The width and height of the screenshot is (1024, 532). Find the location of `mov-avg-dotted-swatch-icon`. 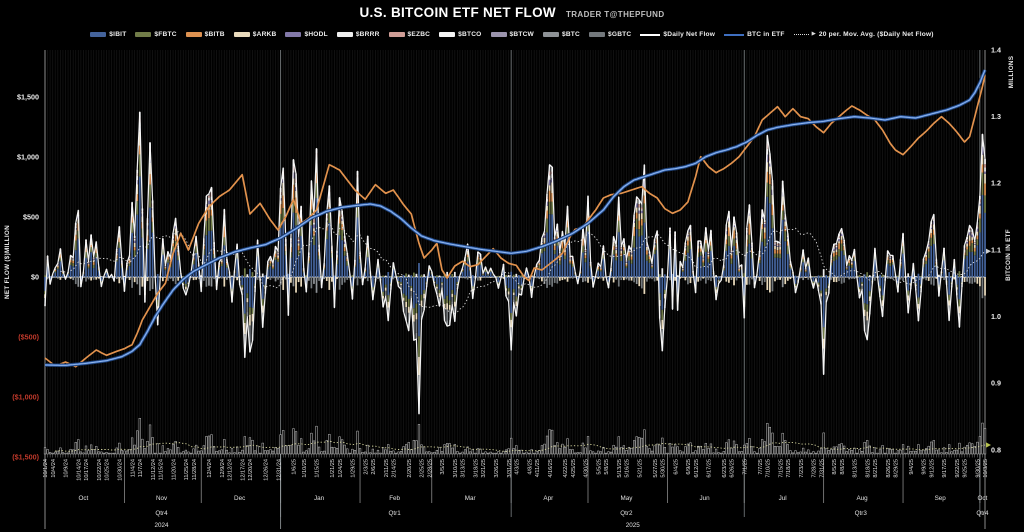

mov-avg-dotted-swatch-icon is located at coordinates (801, 34).